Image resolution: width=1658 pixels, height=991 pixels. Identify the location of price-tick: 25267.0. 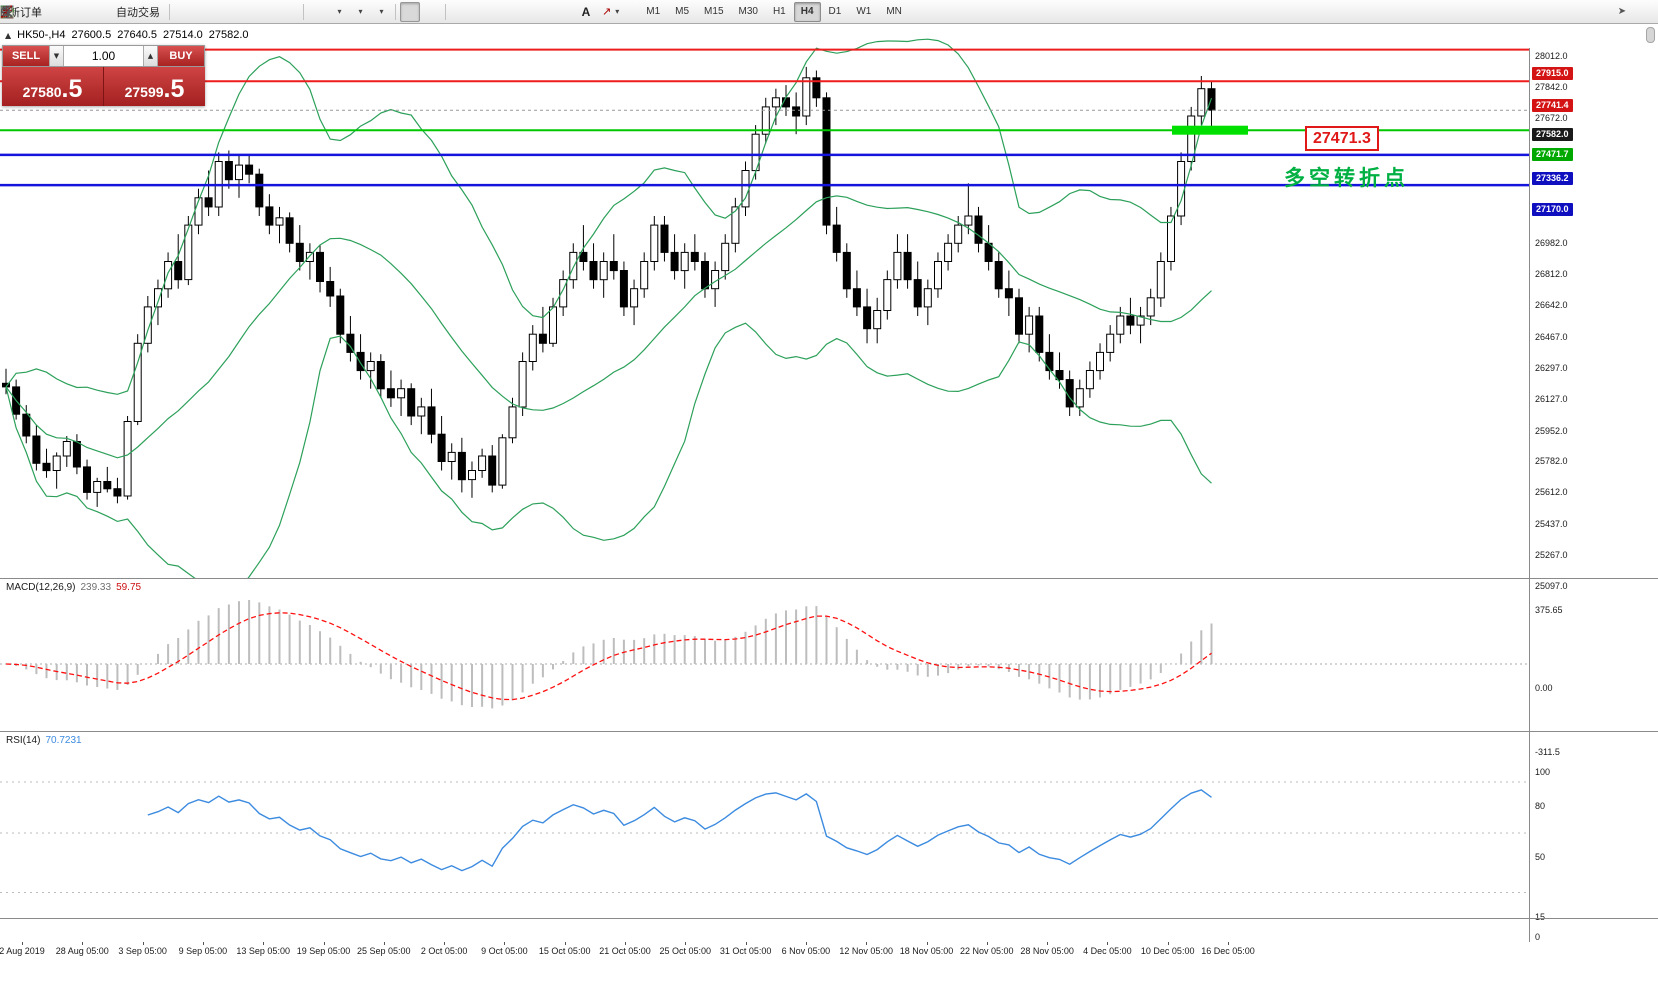
(1551, 555).